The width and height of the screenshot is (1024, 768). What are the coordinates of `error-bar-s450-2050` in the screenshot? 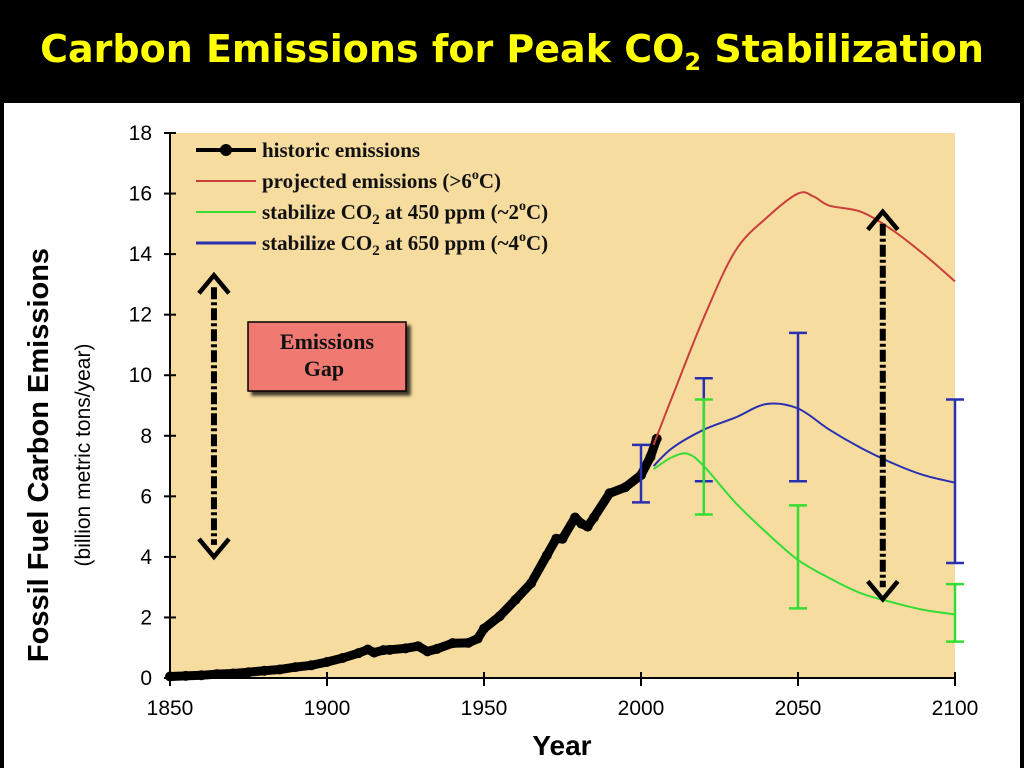 It's located at (798, 557).